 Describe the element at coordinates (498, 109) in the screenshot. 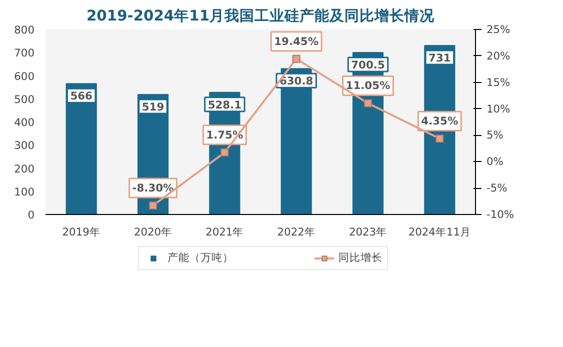

I see `y2-tick-label: 10%` at that location.